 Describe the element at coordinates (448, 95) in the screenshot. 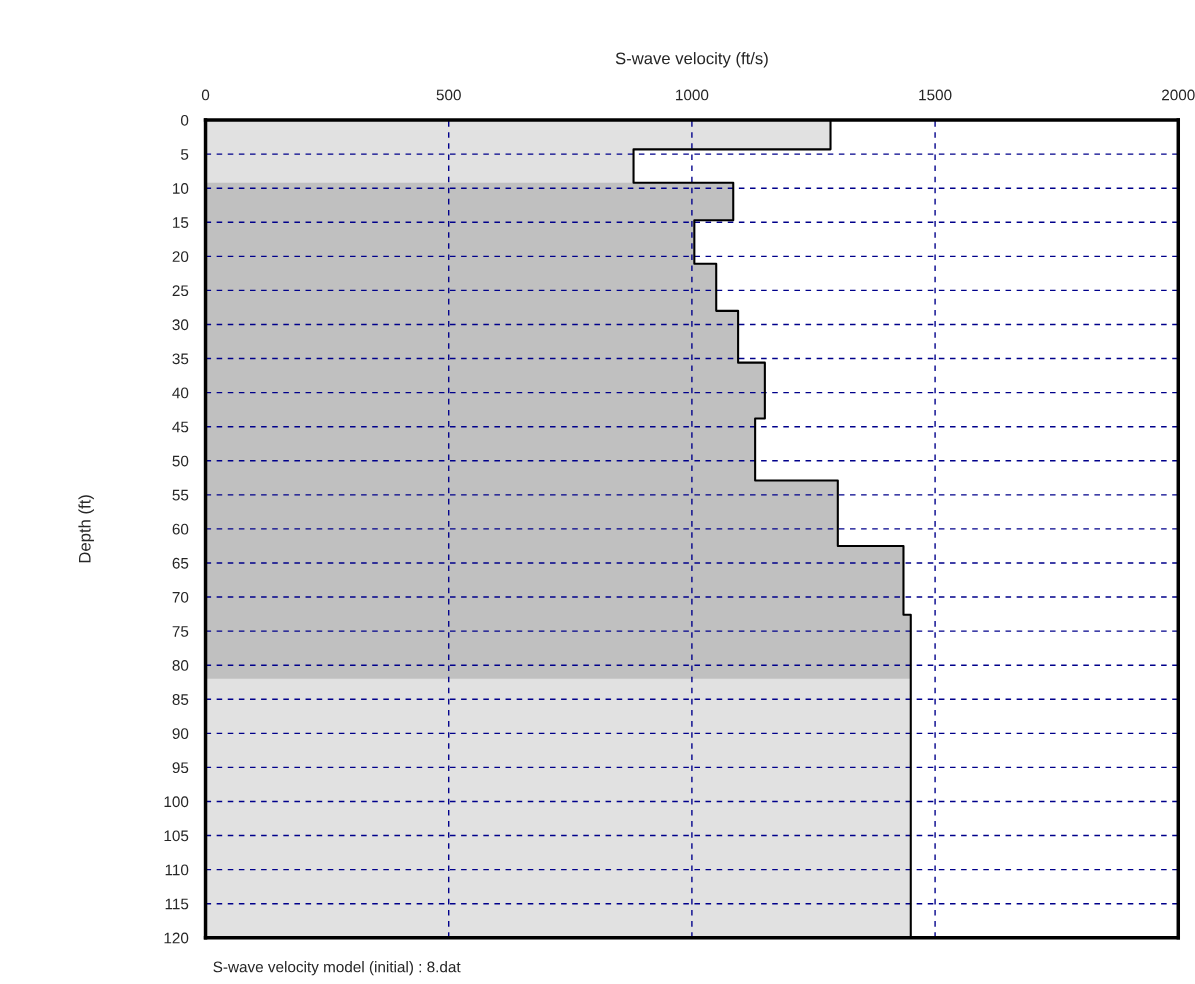

I see `x-tick-label: 500` at that location.